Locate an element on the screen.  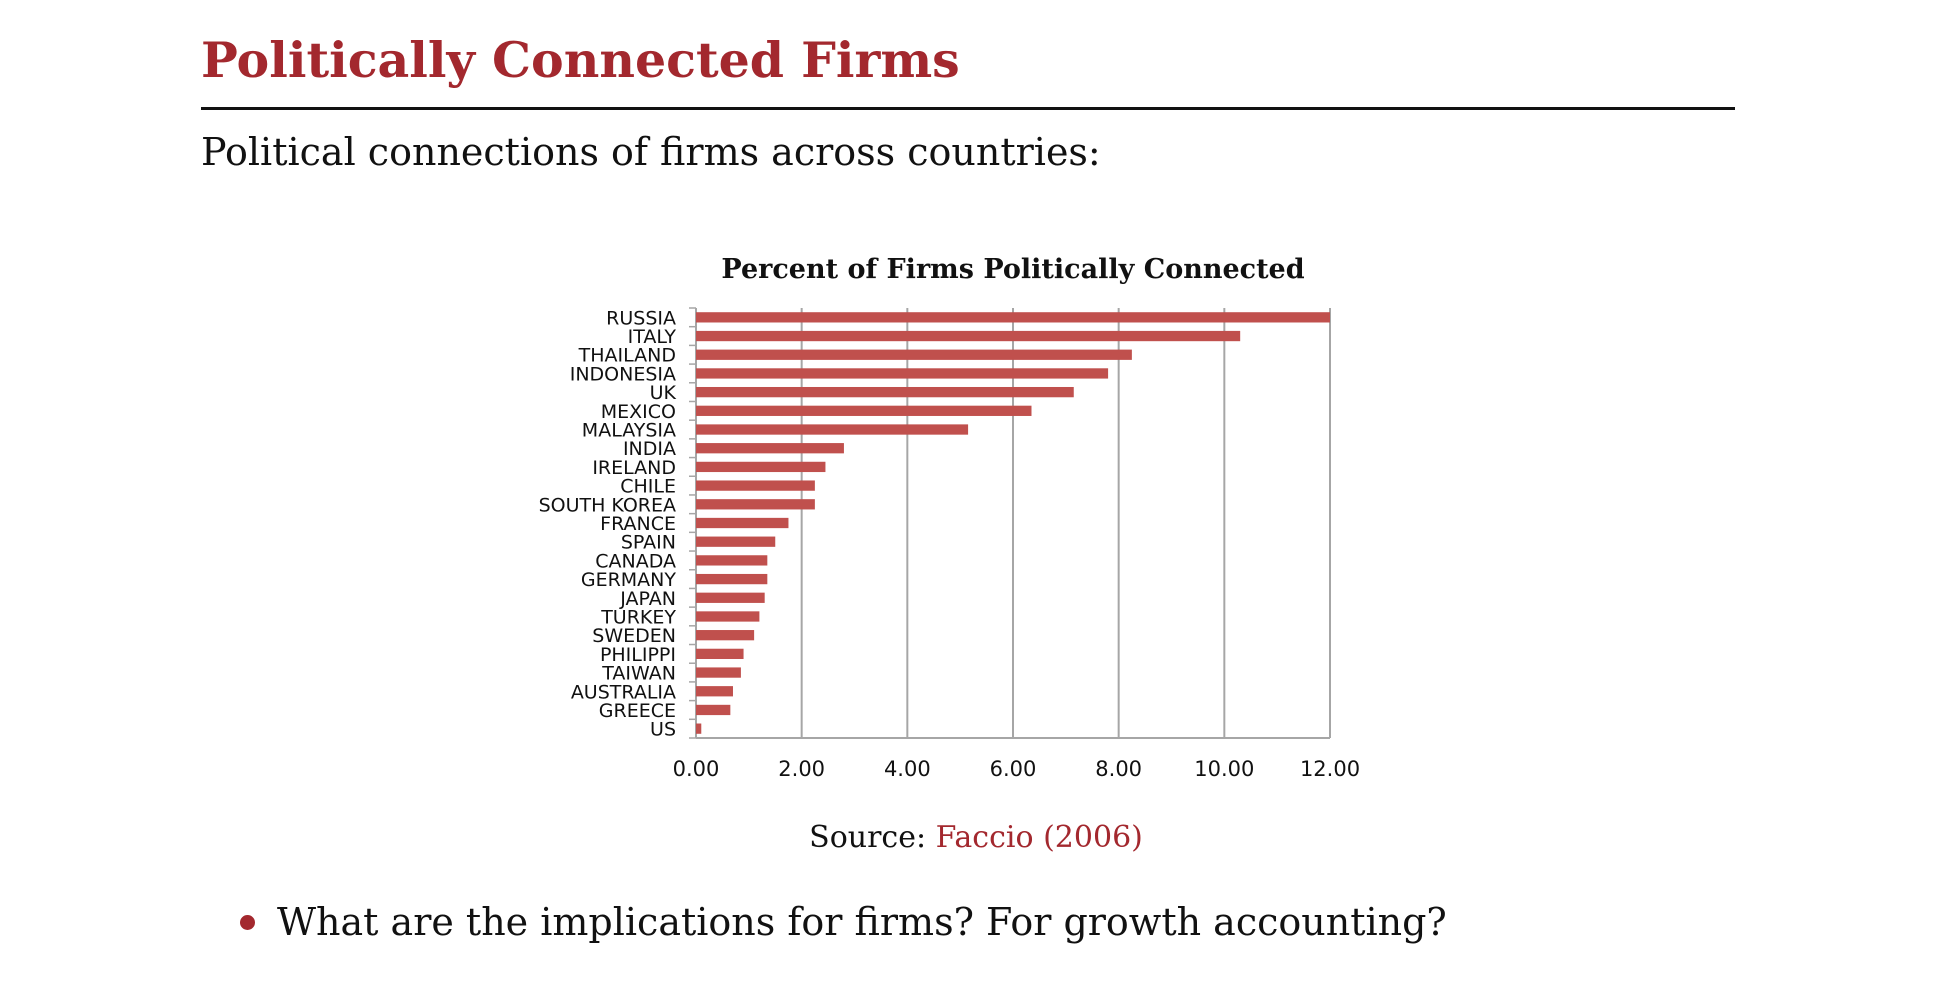
category-label: TAIWAN is located at coordinates (638, 674).